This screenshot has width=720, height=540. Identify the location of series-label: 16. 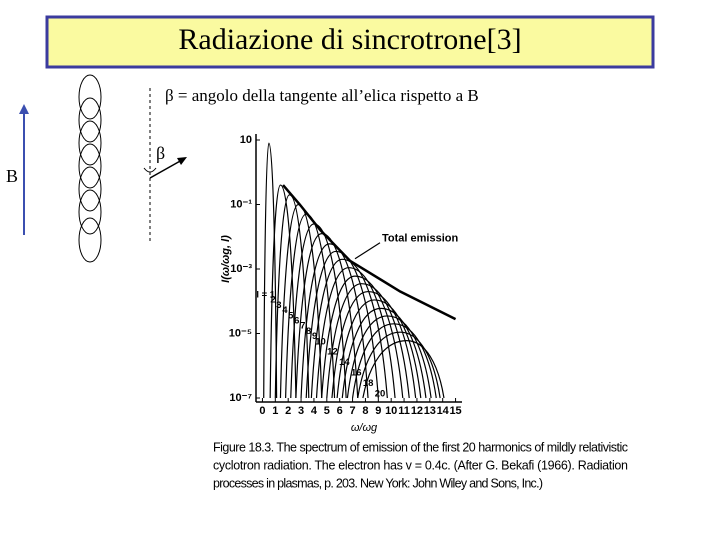
(356, 373).